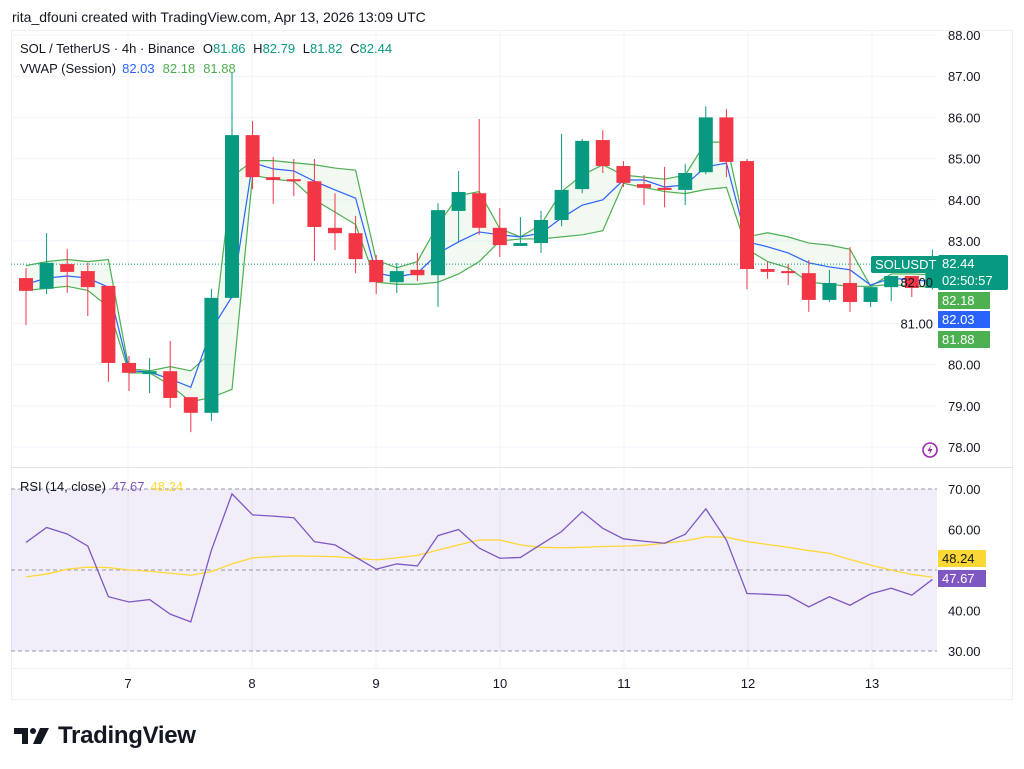  I want to click on vwap-lower-tag: 81.88, so click(964, 339).